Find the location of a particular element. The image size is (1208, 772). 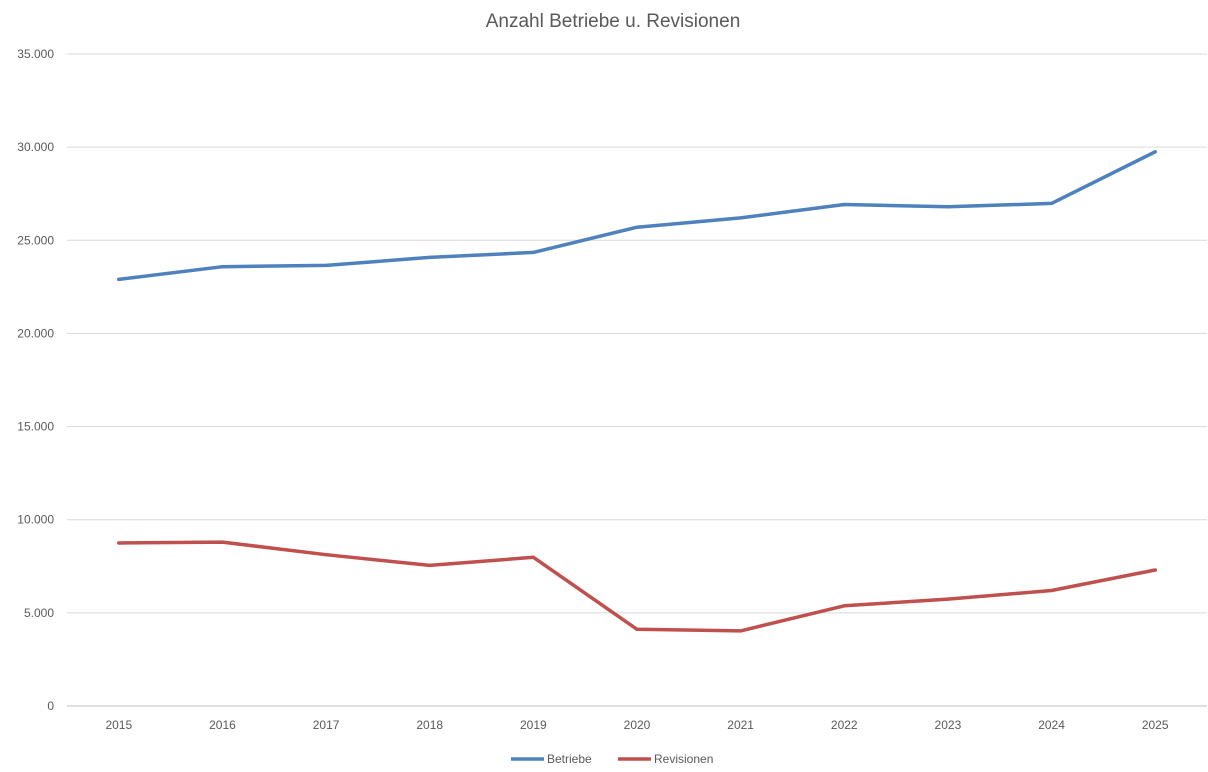

series-line-revisionen is located at coordinates (637, 586).